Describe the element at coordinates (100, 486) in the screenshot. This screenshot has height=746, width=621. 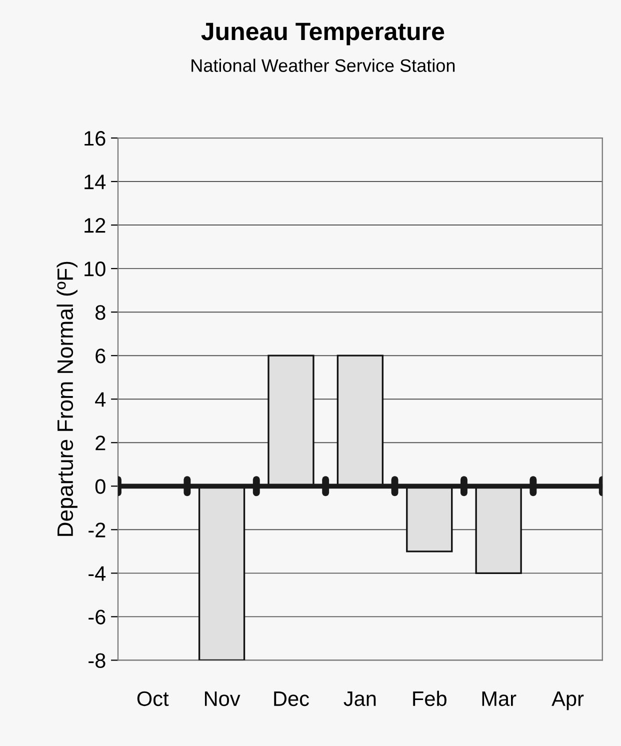
I see `y-tick-label: 0` at that location.